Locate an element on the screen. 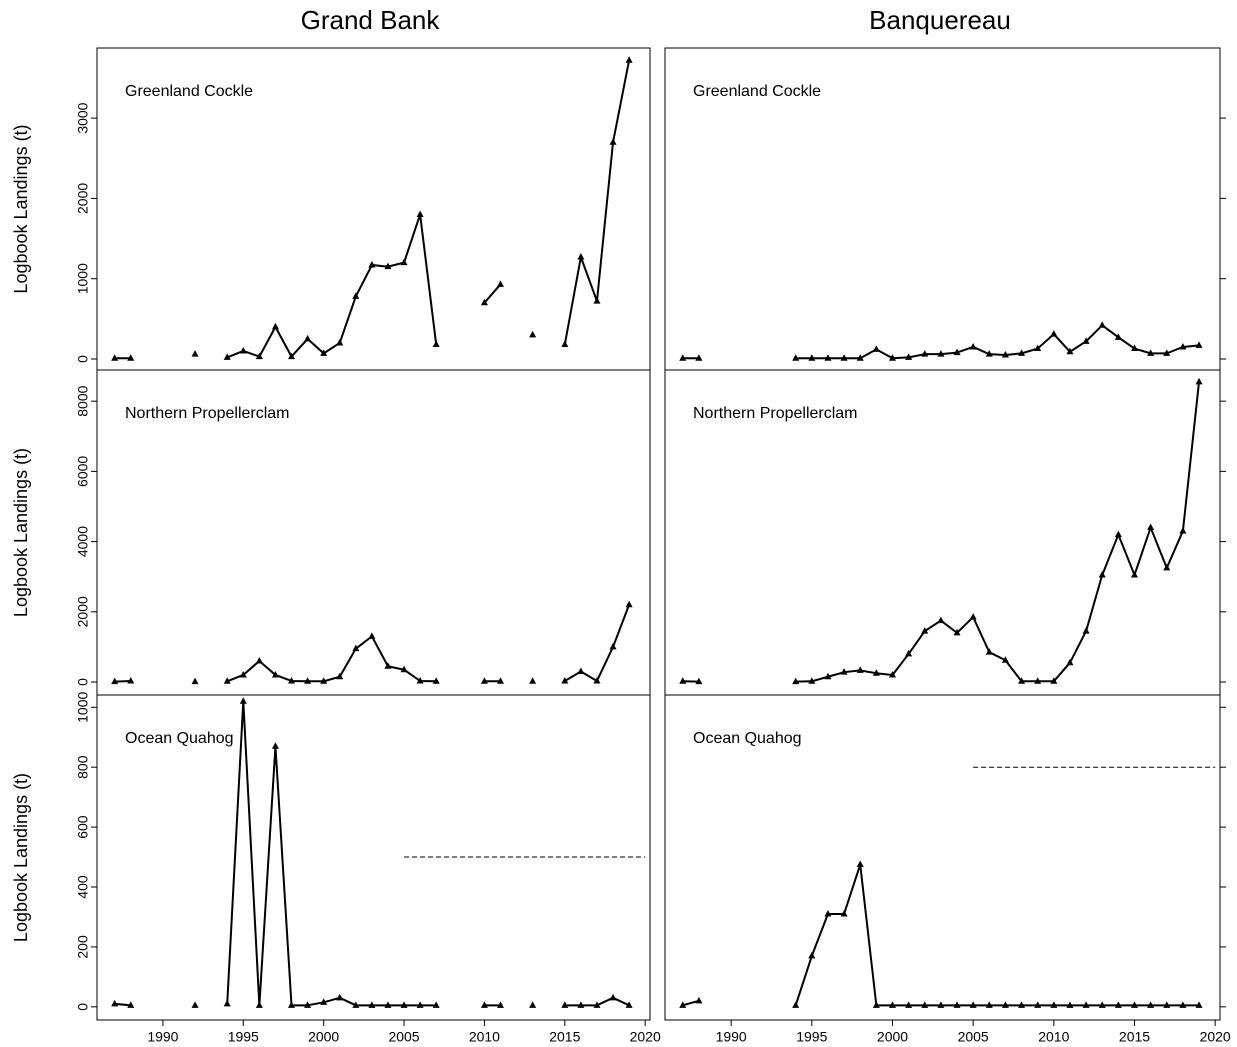  panel-label: Ocean Quahog is located at coordinates (747, 738).